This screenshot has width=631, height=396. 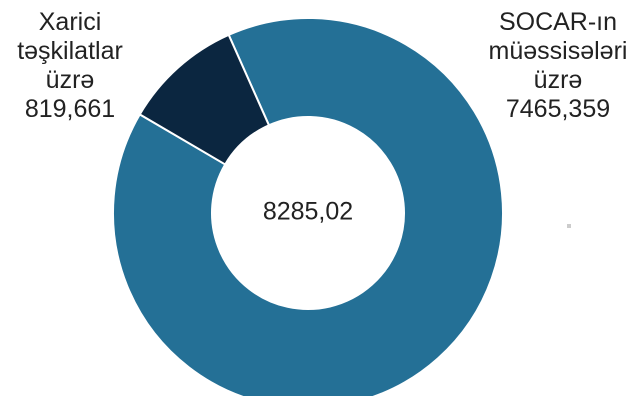 I want to click on legend-entry: SOCAR-ın müəssisələri üzrə 7465,359, so click(x=558, y=66).